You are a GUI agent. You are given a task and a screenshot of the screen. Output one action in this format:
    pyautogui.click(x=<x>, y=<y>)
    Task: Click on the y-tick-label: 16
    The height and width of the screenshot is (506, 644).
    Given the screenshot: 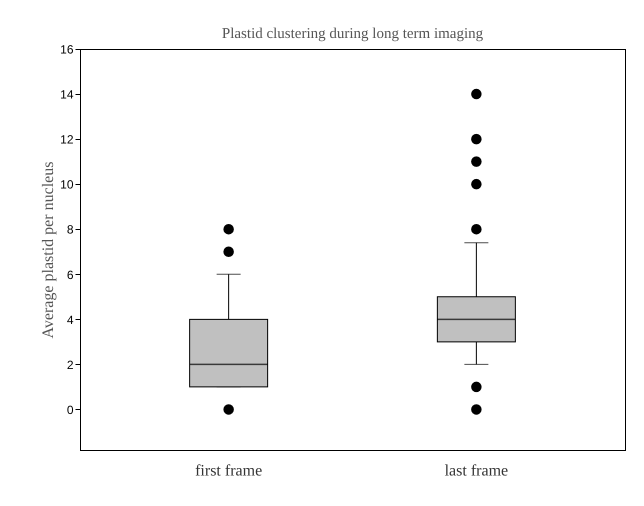 What is the action you would take?
    pyautogui.click(x=67, y=49)
    